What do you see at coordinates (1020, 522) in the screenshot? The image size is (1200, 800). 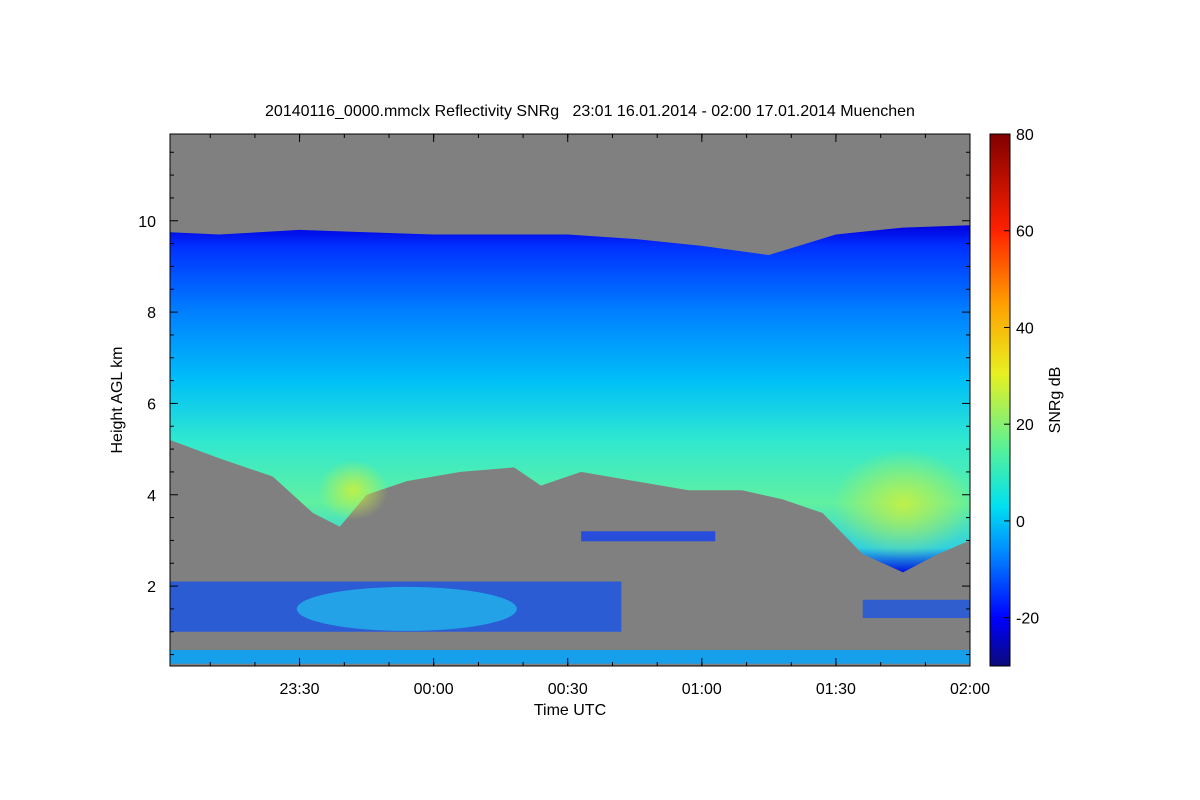 I see `colorbar-tick-label: 0` at bounding box center [1020, 522].